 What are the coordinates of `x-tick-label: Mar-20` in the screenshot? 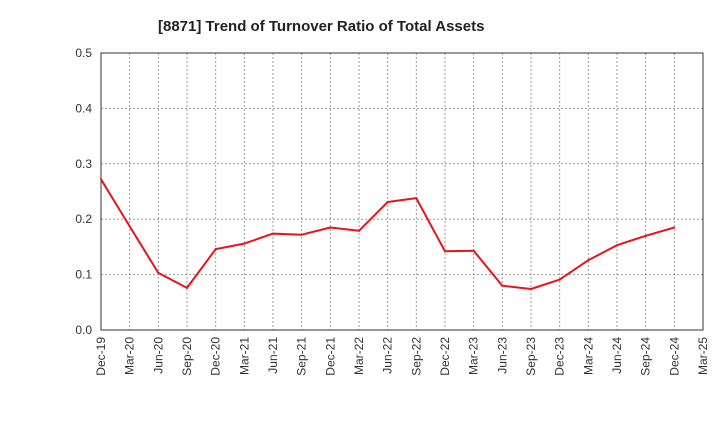 It's located at (130, 356).